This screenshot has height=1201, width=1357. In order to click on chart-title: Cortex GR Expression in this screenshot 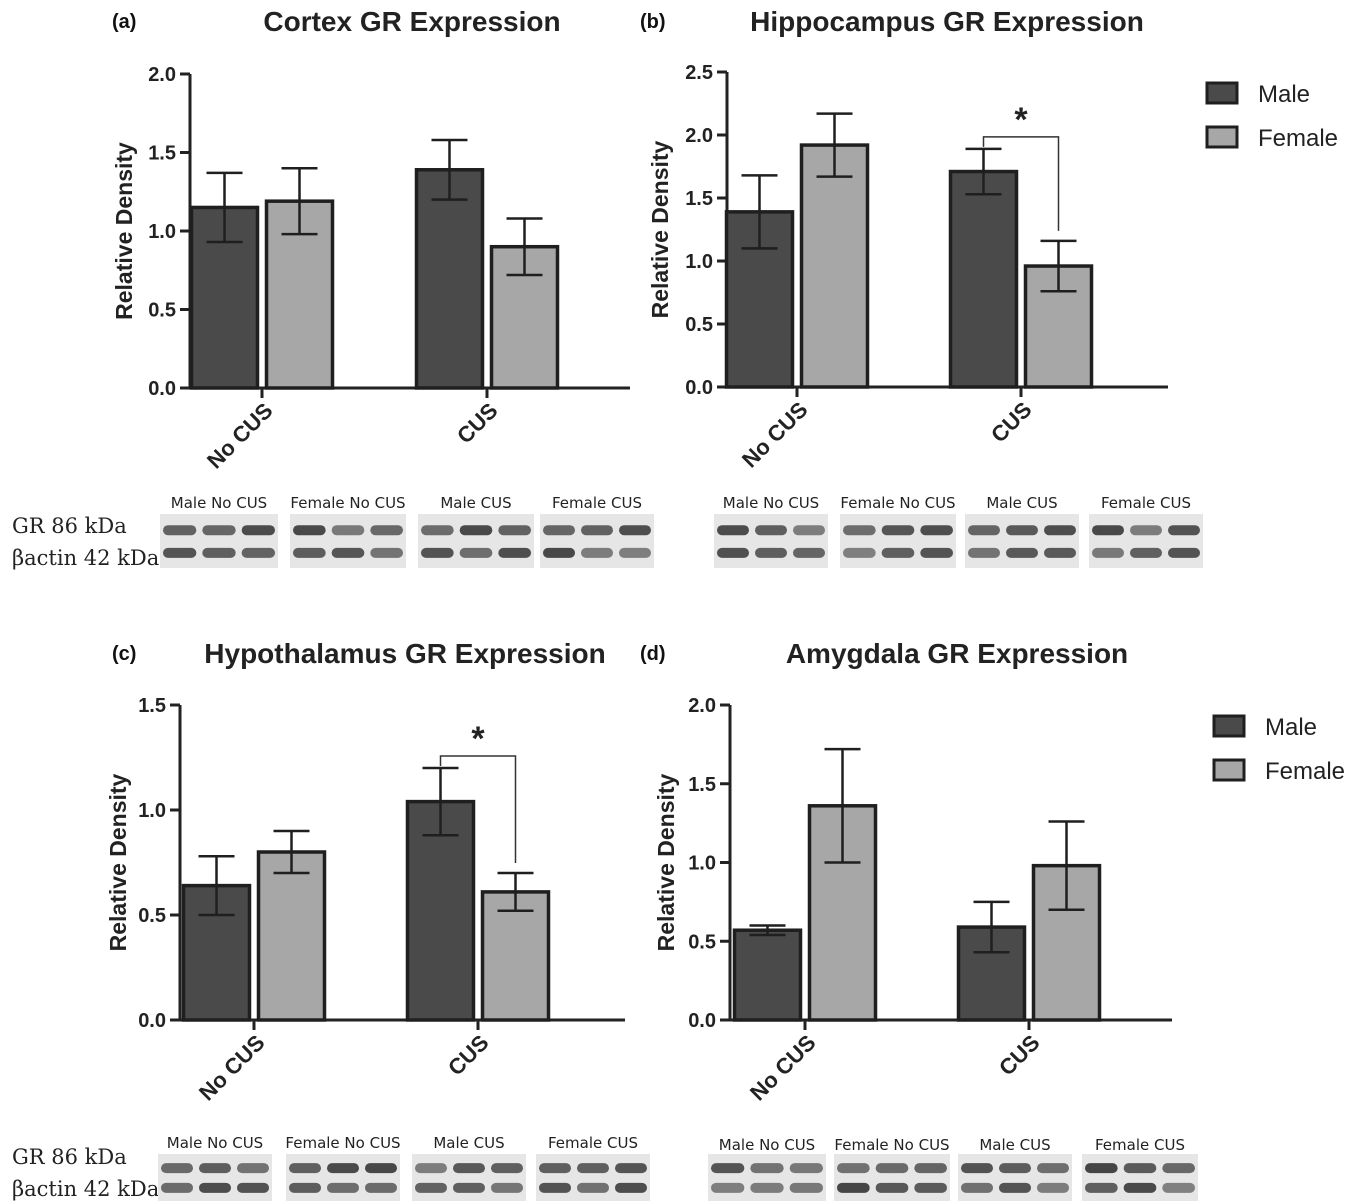, I will do `click(411, 21)`.